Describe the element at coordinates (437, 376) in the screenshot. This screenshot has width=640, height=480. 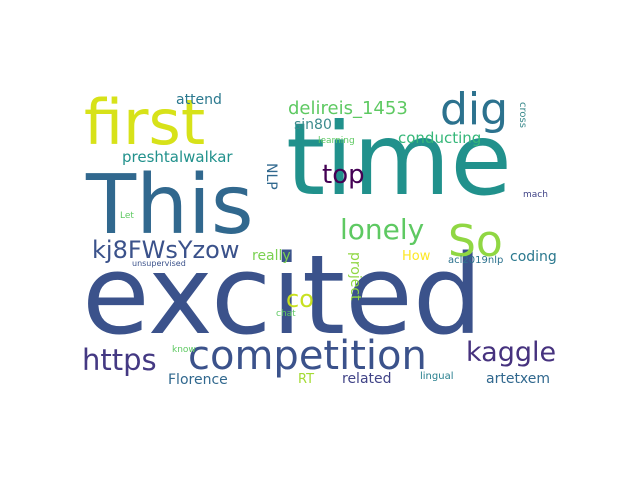
I see `word-lingual: lingual` at that location.